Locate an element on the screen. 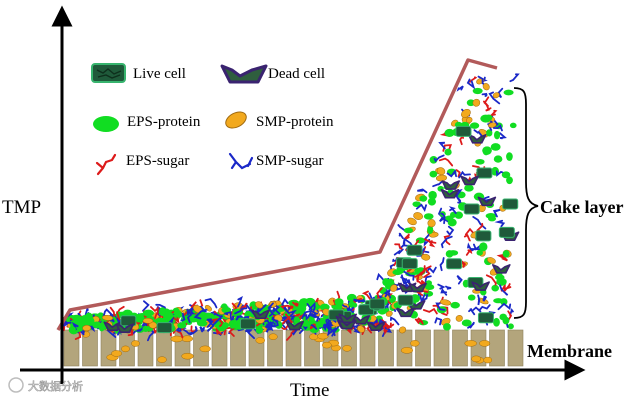  eps-sugar-icon is located at coordinates (106, 164).